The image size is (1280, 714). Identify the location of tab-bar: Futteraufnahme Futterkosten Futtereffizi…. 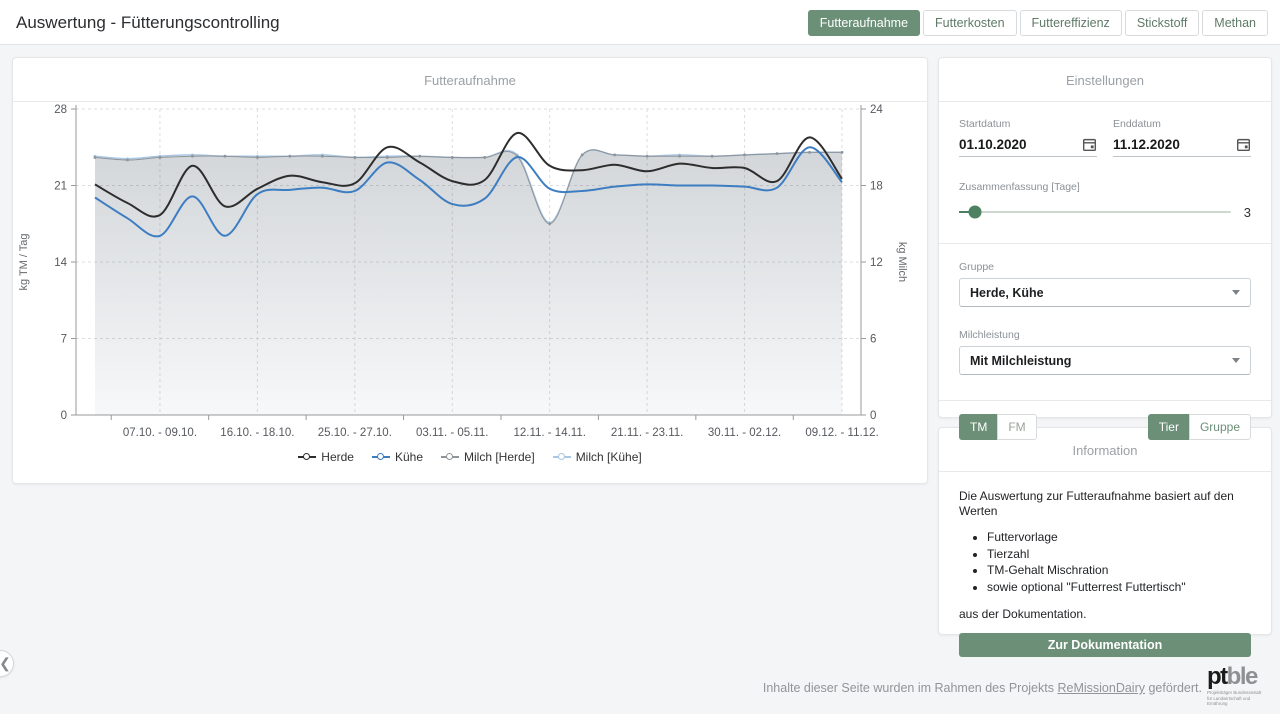
(1037, 23).